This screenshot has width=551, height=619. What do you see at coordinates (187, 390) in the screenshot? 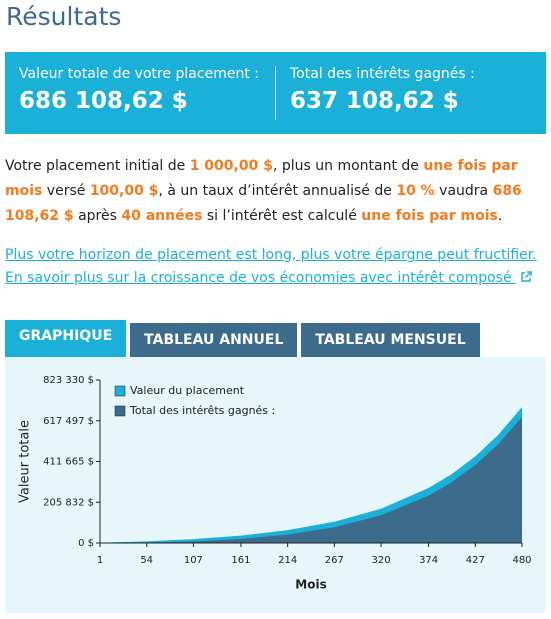
I see `legend-label: Valeur du placement` at bounding box center [187, 390].